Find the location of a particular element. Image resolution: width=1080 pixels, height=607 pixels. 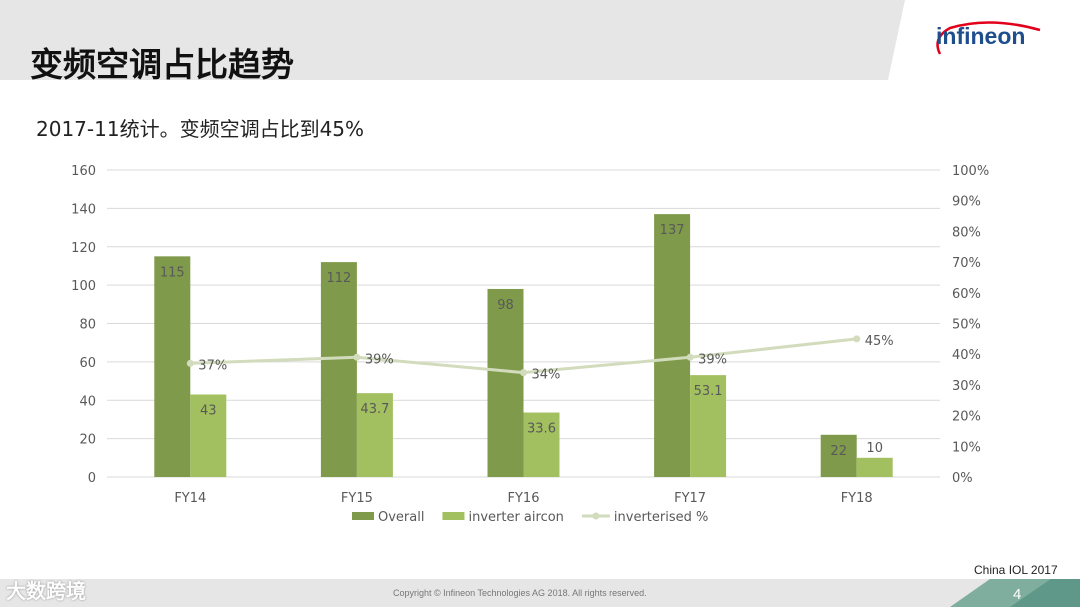

y2-tick-label: 0% is located at coordinates (962, 478).